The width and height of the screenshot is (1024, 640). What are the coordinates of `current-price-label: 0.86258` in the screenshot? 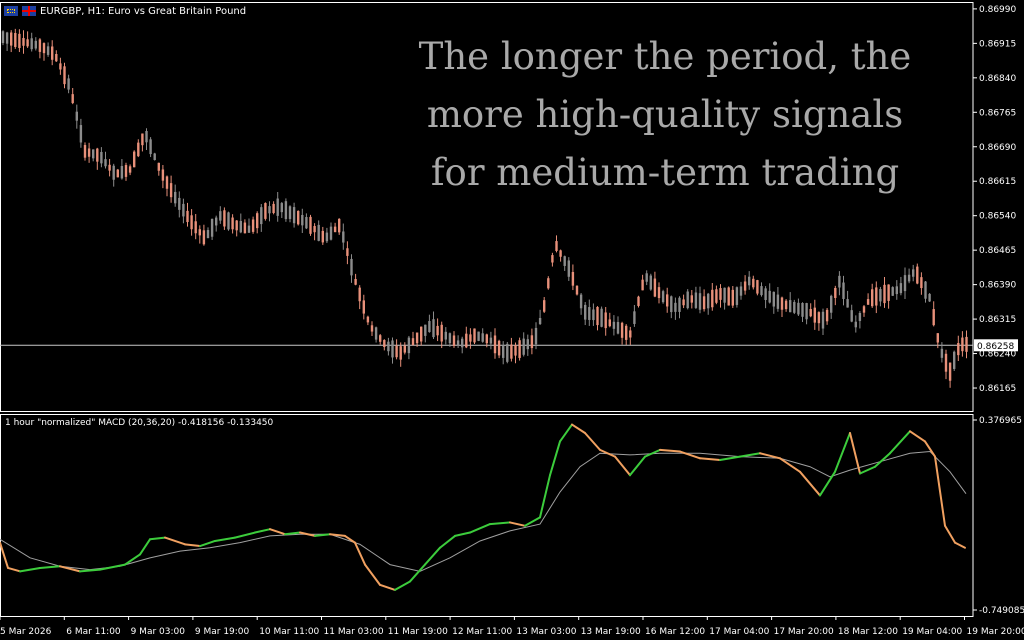 It's located at (995, 347).